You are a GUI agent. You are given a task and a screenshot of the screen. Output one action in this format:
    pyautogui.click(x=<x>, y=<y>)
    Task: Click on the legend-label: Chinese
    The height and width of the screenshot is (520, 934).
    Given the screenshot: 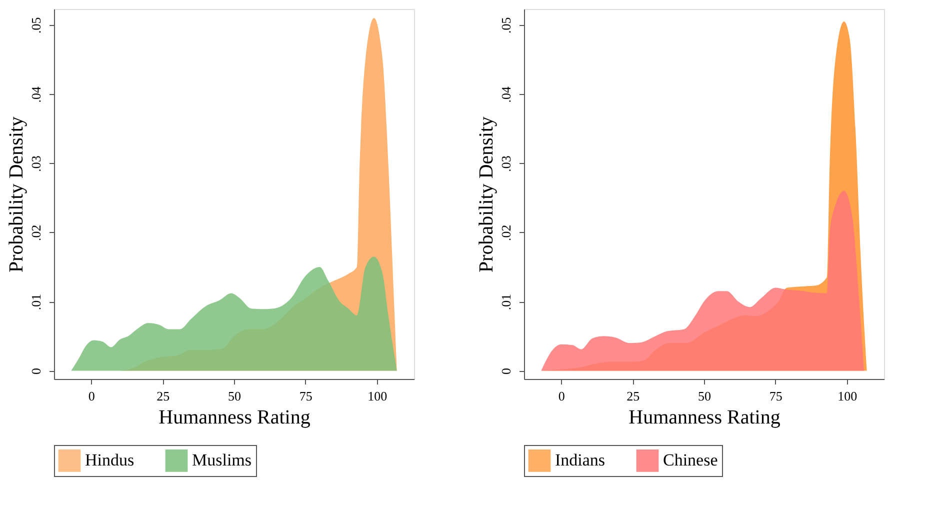 What is the action you would take?
    pyautogui.click(x=690, y=460)
    